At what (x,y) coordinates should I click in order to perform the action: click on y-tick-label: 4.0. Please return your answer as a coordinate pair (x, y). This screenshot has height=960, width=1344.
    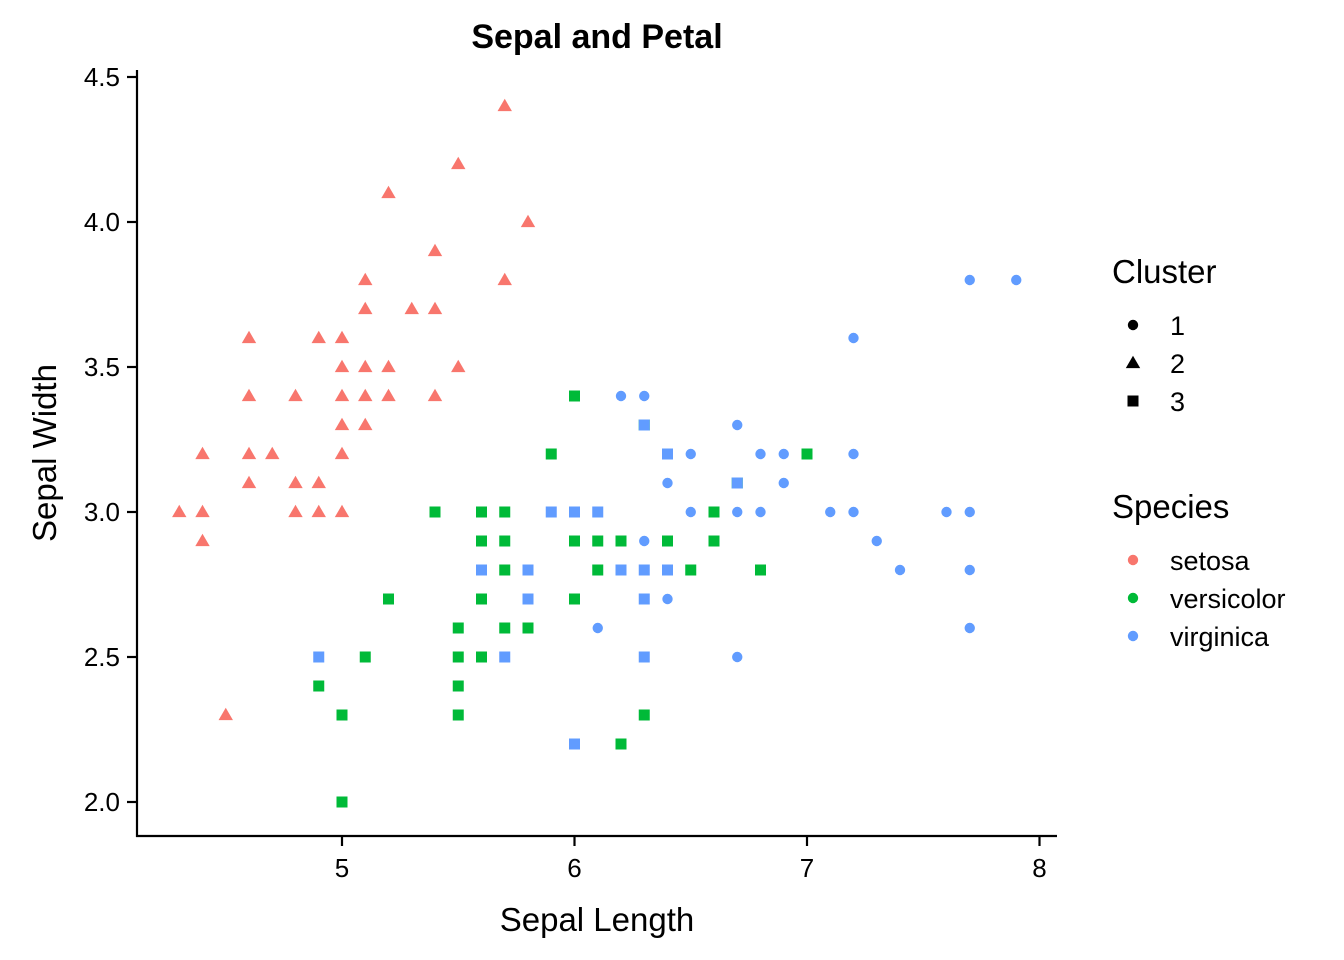
    Looking at the image, I should click on (102, 222).